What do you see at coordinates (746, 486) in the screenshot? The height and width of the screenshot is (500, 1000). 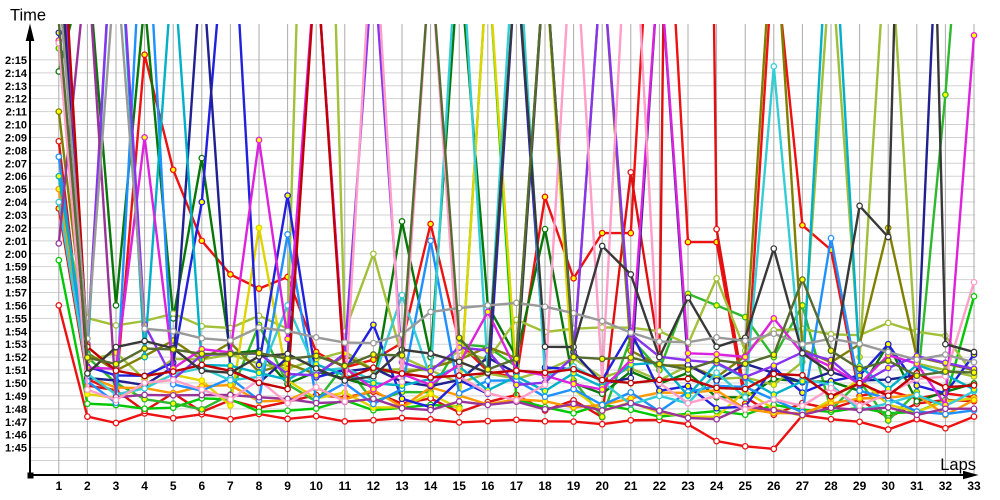 I see `svg-text: 25` at bounding box center [746, 486].